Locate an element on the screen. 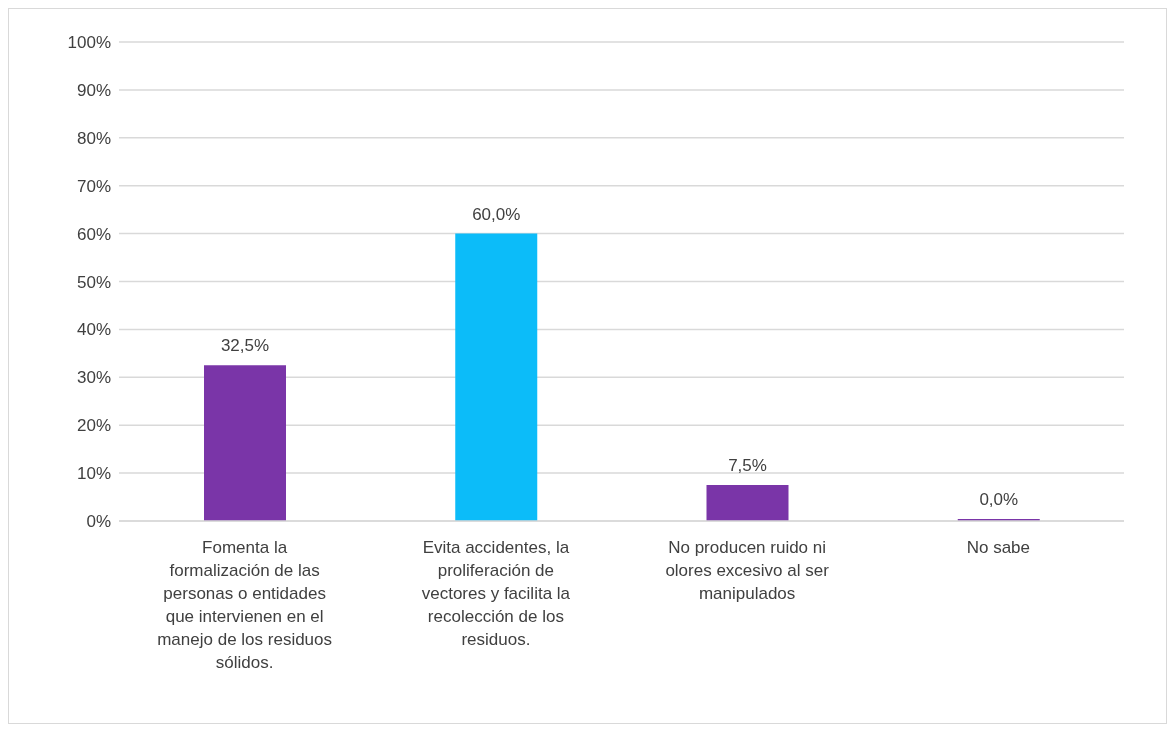 The width and height of the screenshot is (1175, 729). y-tick-label: 40% is located at coordinates (93, 330).